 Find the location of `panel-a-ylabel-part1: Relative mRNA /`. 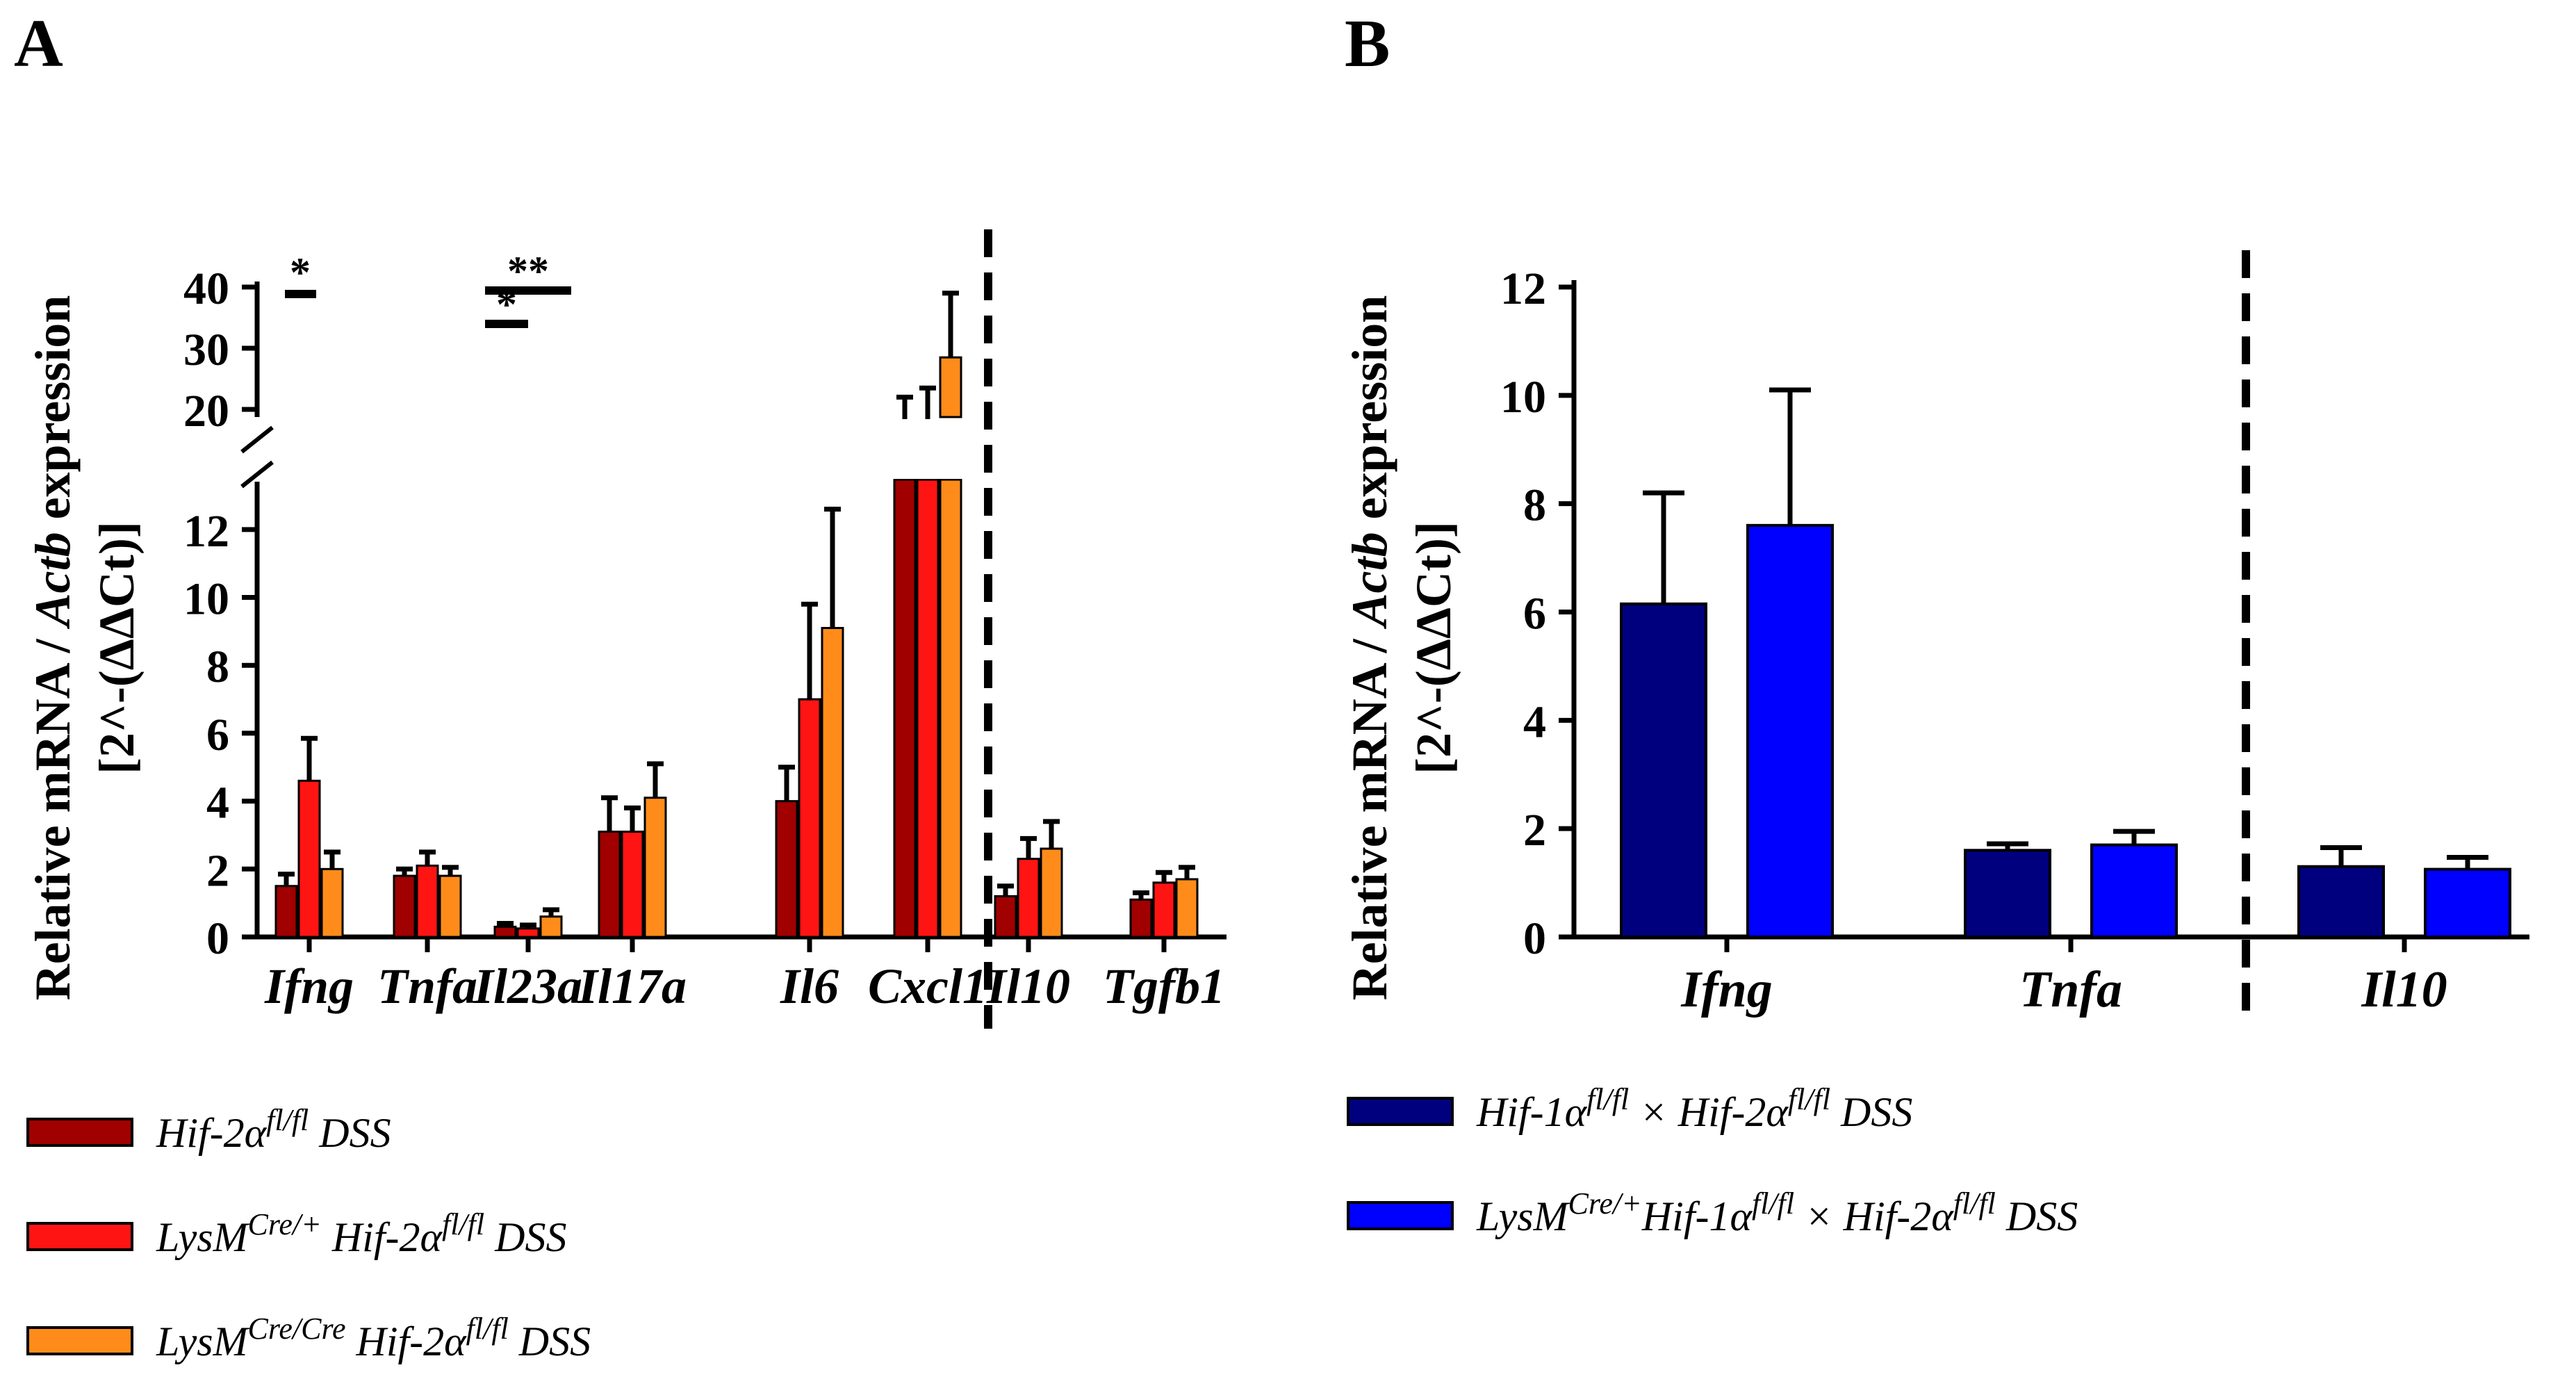

panel-a-ylabel-part1: Relative mRNA / is located at coordinates (53, 813).